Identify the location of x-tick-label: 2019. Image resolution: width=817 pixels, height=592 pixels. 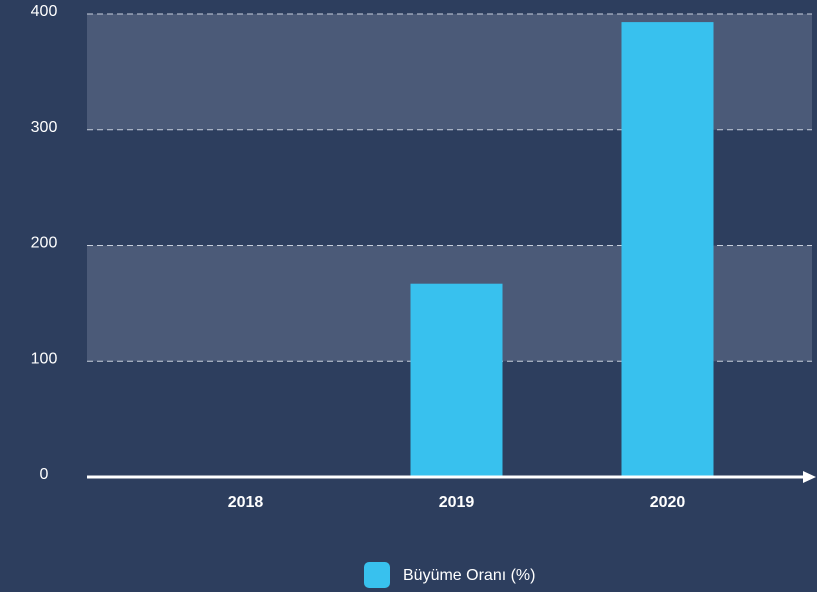
(457, 502).